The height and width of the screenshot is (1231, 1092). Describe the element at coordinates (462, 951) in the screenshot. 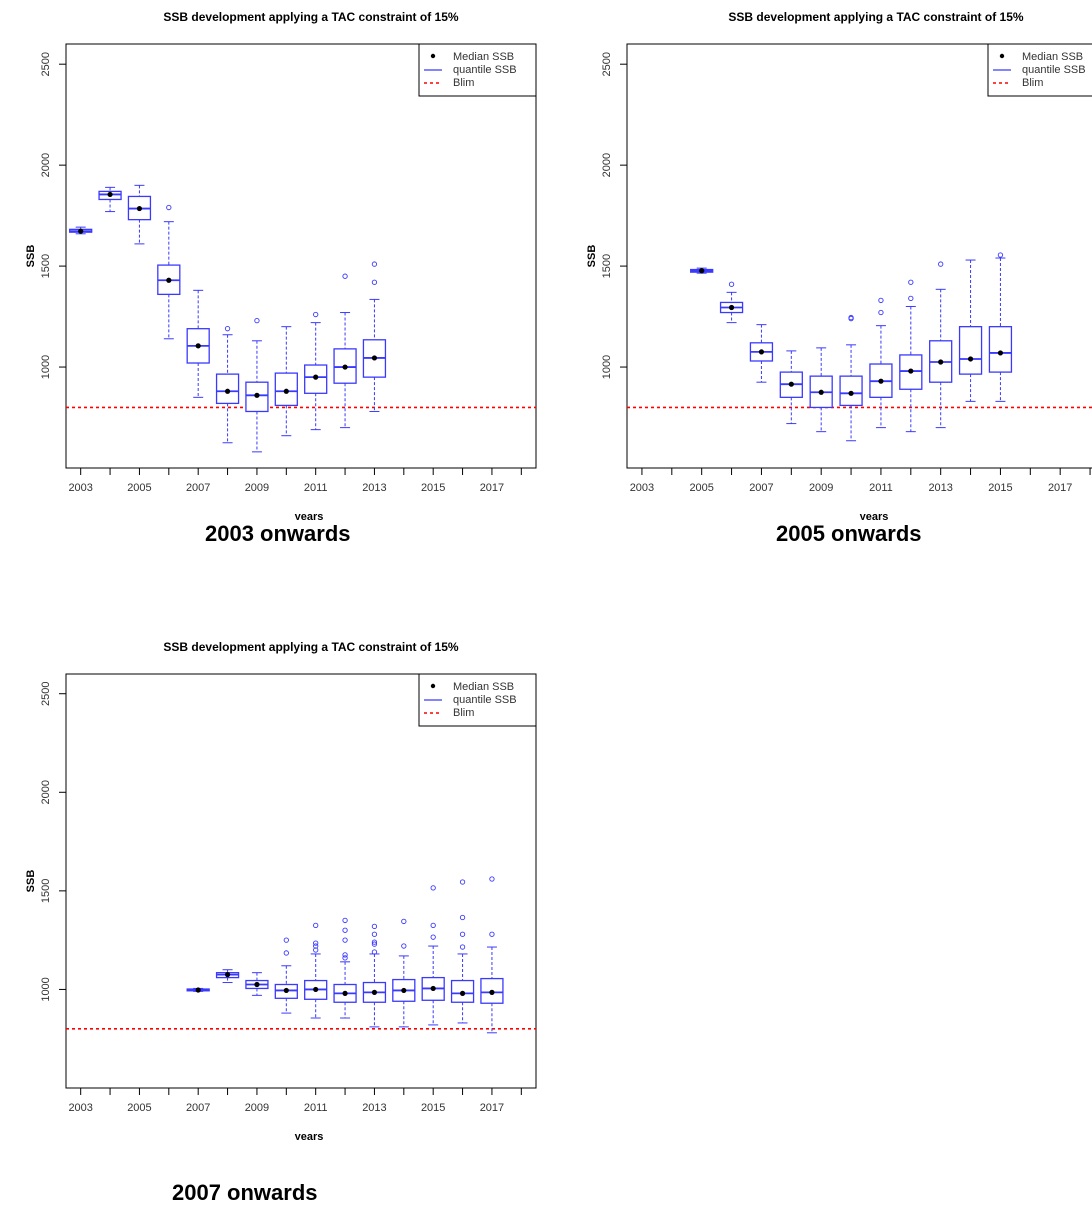

I see `box-2016` at that location.